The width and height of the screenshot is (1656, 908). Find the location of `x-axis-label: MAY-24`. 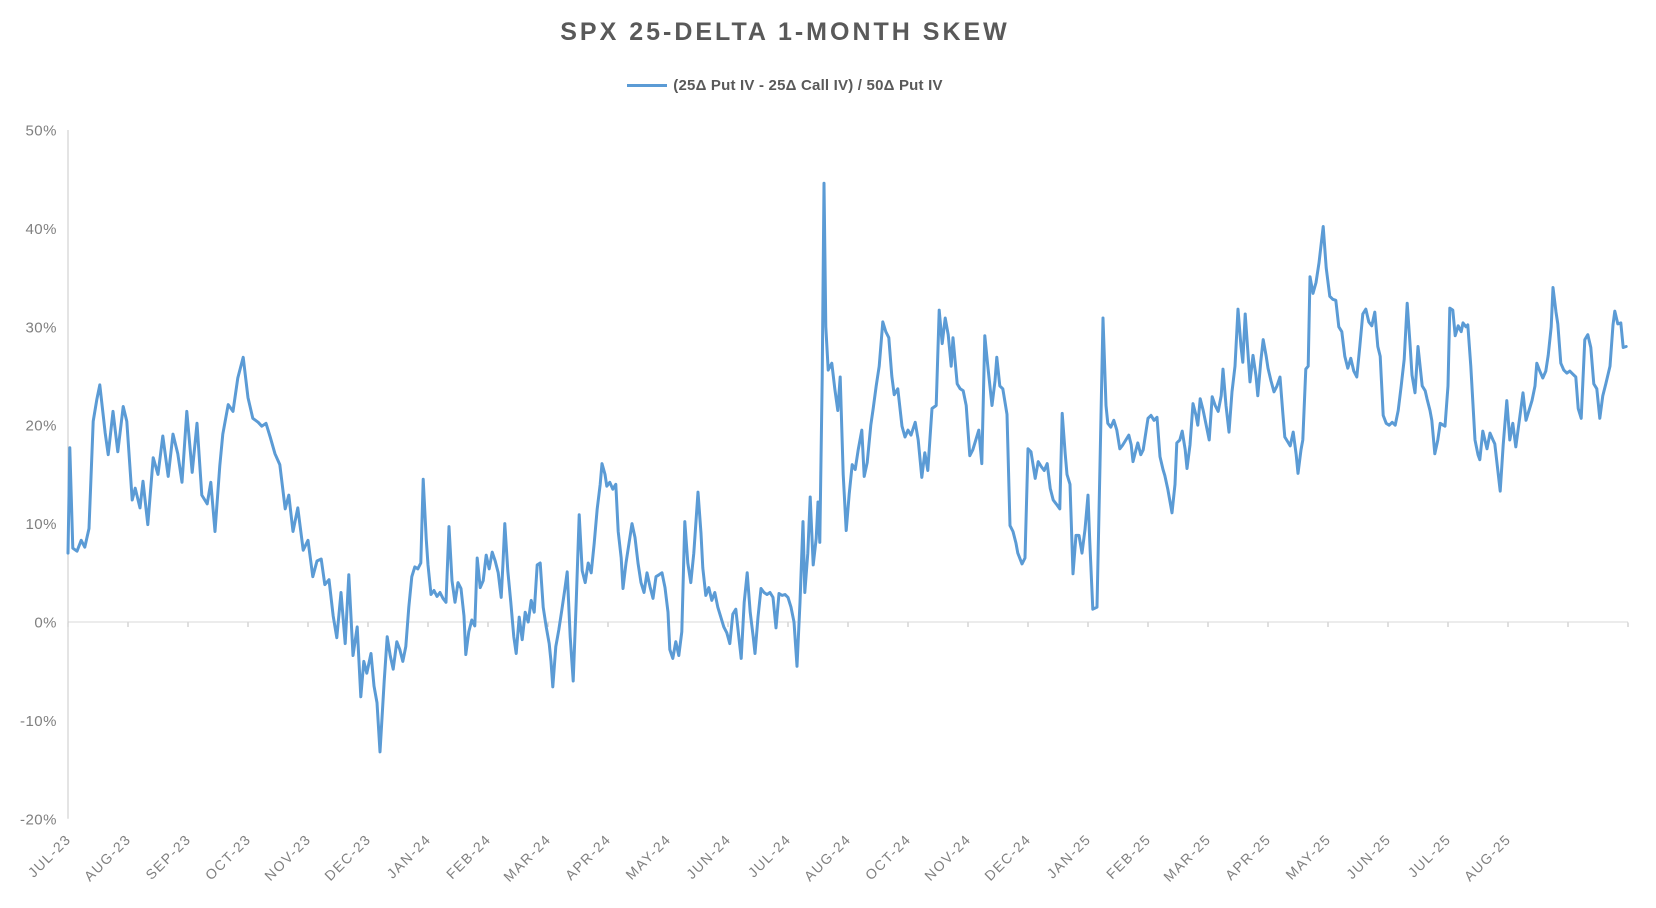

x-axis-label: MAY-24 is located at coordinates (648, 857).